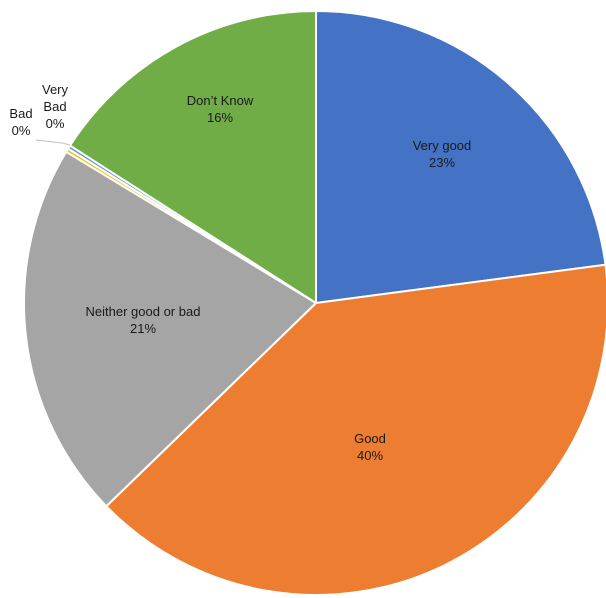 This screenshot has width=606, height=598. Describe the element at coordinates (143, 311) in the screenshot. I see `pie-label-name: Neither good or bad` at that location.